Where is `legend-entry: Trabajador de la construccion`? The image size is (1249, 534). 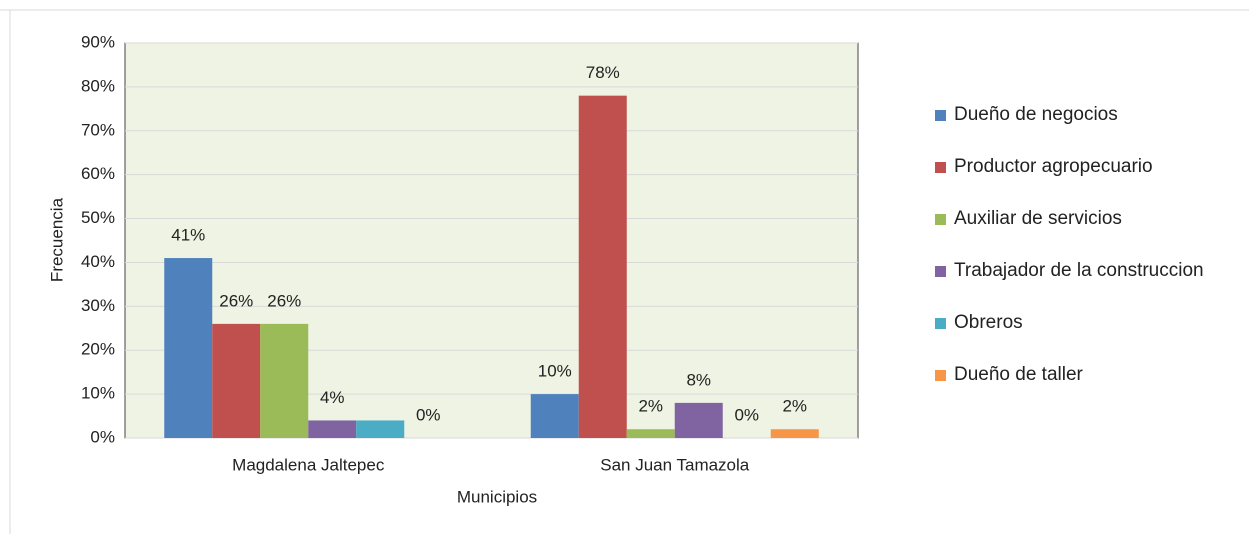 legend-entry: Trabajador de la construccion is located at coordinates (1080, 271).